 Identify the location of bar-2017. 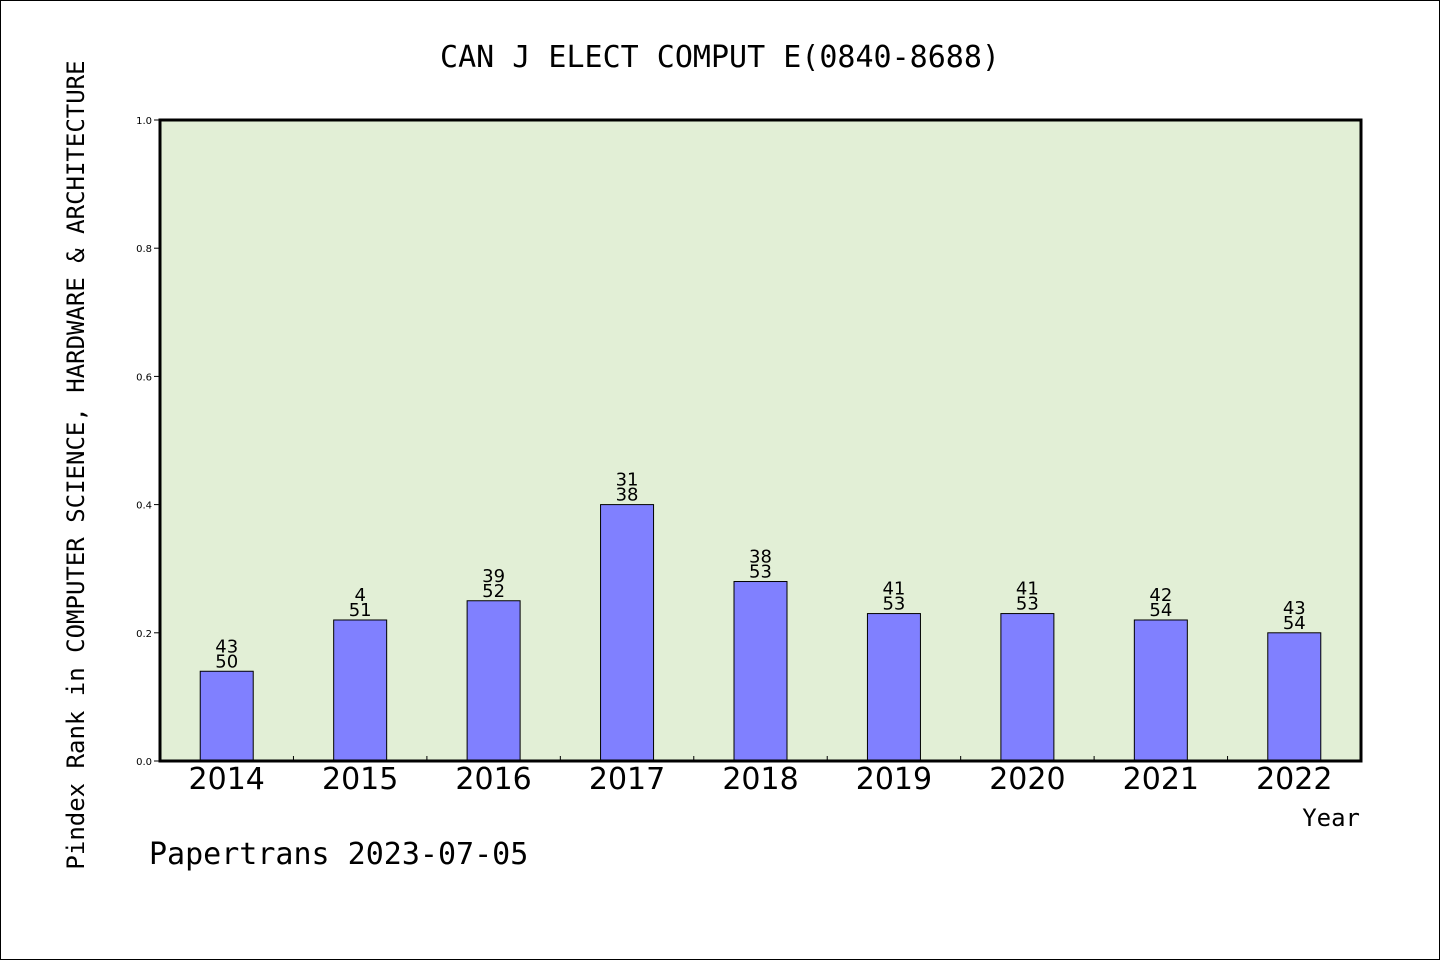
(627, 633).